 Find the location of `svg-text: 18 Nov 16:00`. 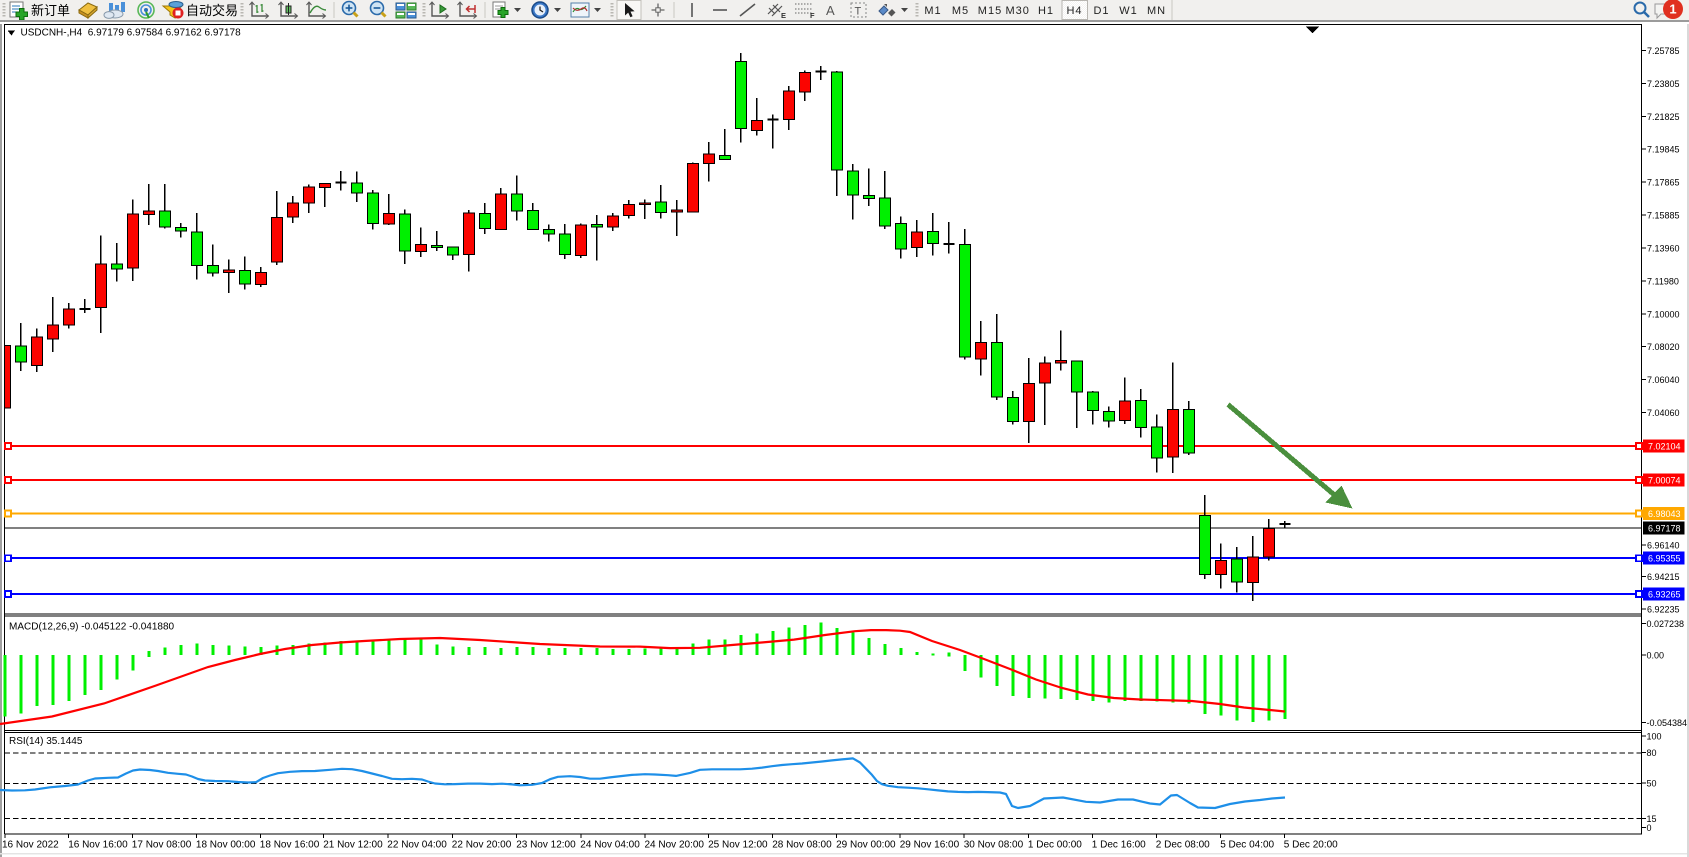

svg-text: 18 Nov 16:00 is located at coordinates (290, 845).